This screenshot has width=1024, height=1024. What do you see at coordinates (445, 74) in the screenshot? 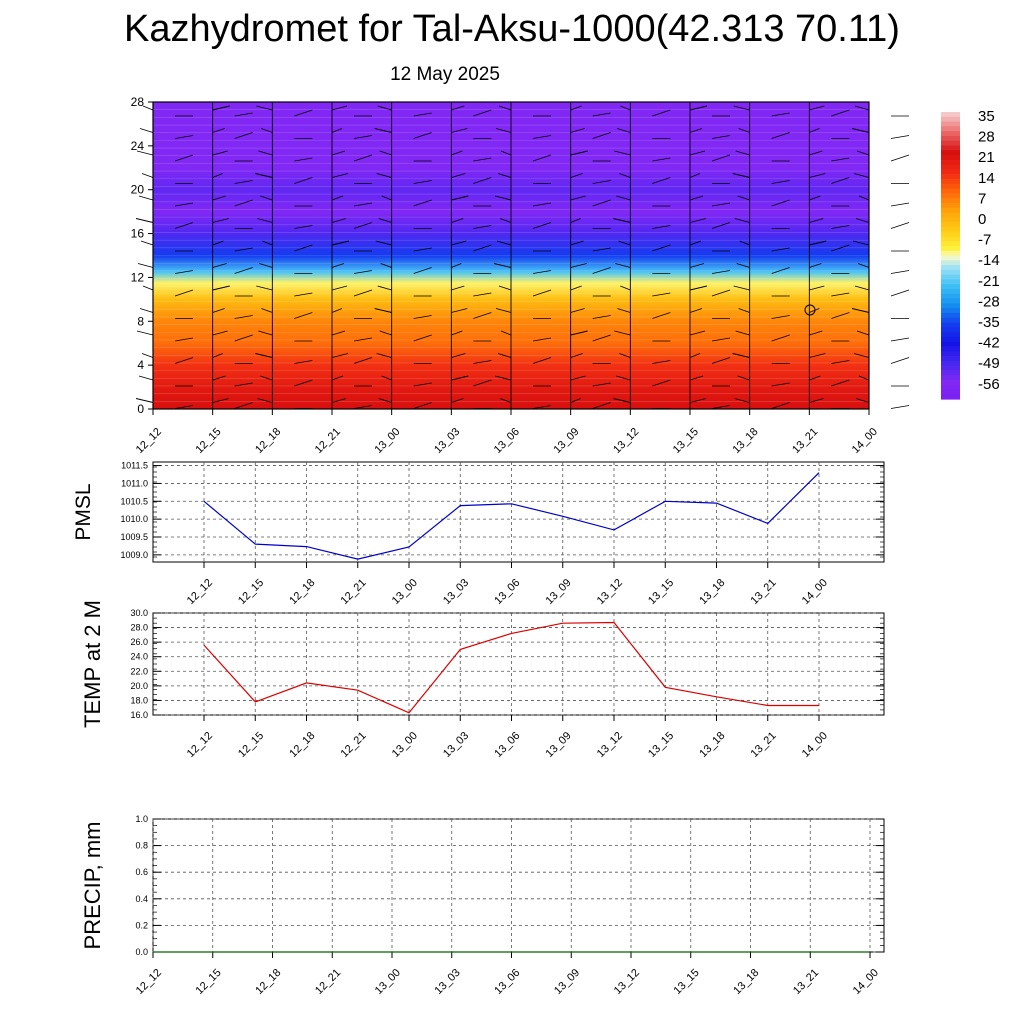
I see `chart-date: 12 May 2025` at bounding box center [445, 74].